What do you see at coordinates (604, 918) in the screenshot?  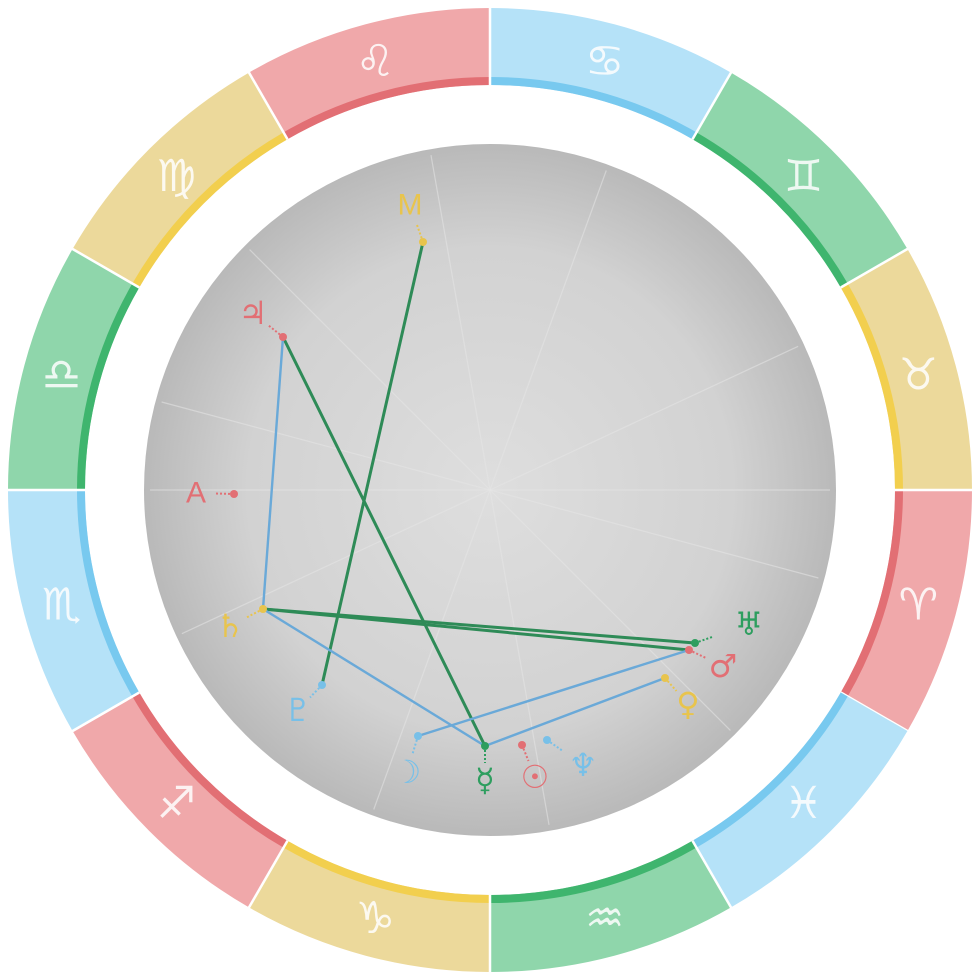 I see `aquarius-glyph-icon: ♒` at bounding box center [604, 918].